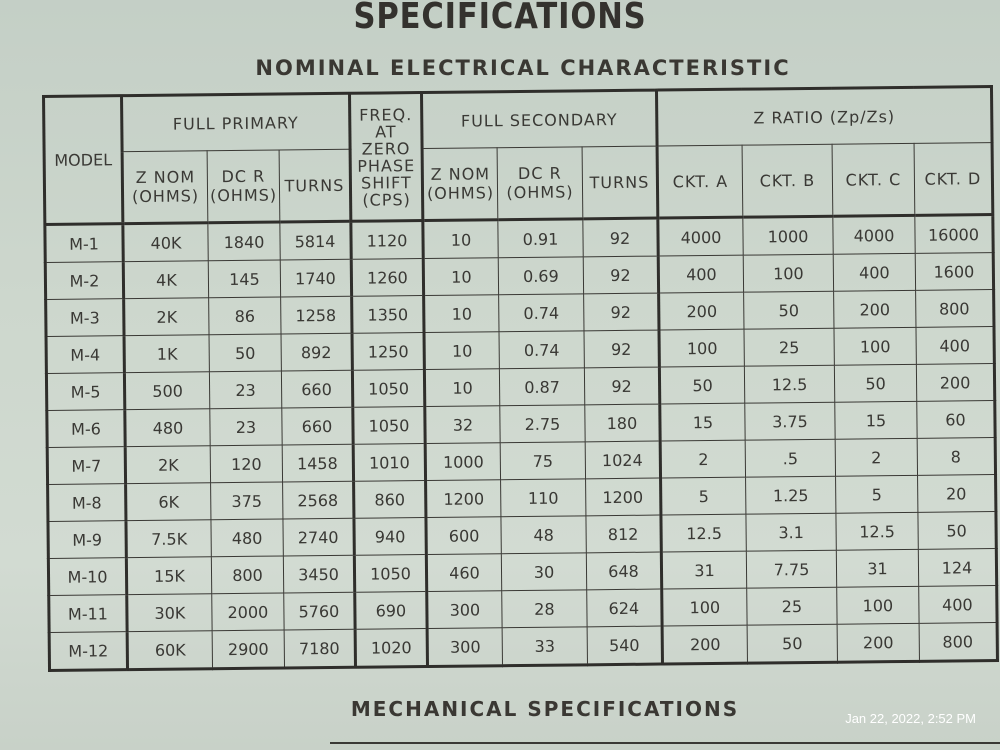 This screenshot has width=1000, height=750. Describe the element at coordinates (83, 160) in the screenshot. I see `header-model: MODEL` at that location.